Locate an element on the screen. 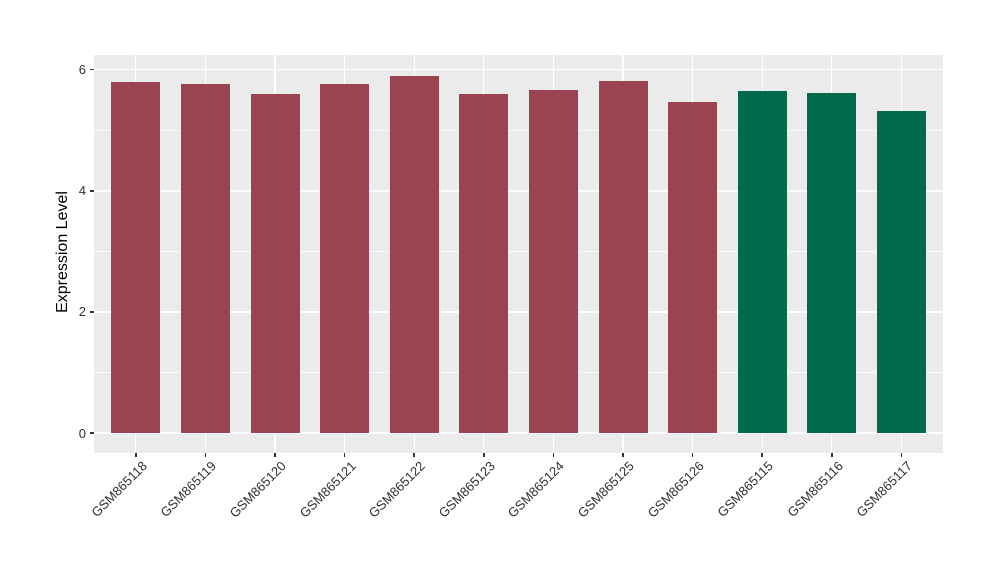 The height and width of the screenshot is (580, 1000). x-tick-label: GSM865117 is located at coordinates (884, 489).